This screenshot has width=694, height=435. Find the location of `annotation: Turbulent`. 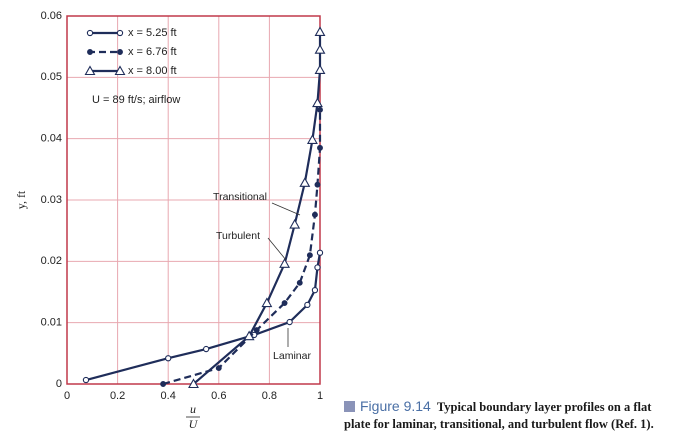

annotation: Turbulent is located at coordinates (238, 236).